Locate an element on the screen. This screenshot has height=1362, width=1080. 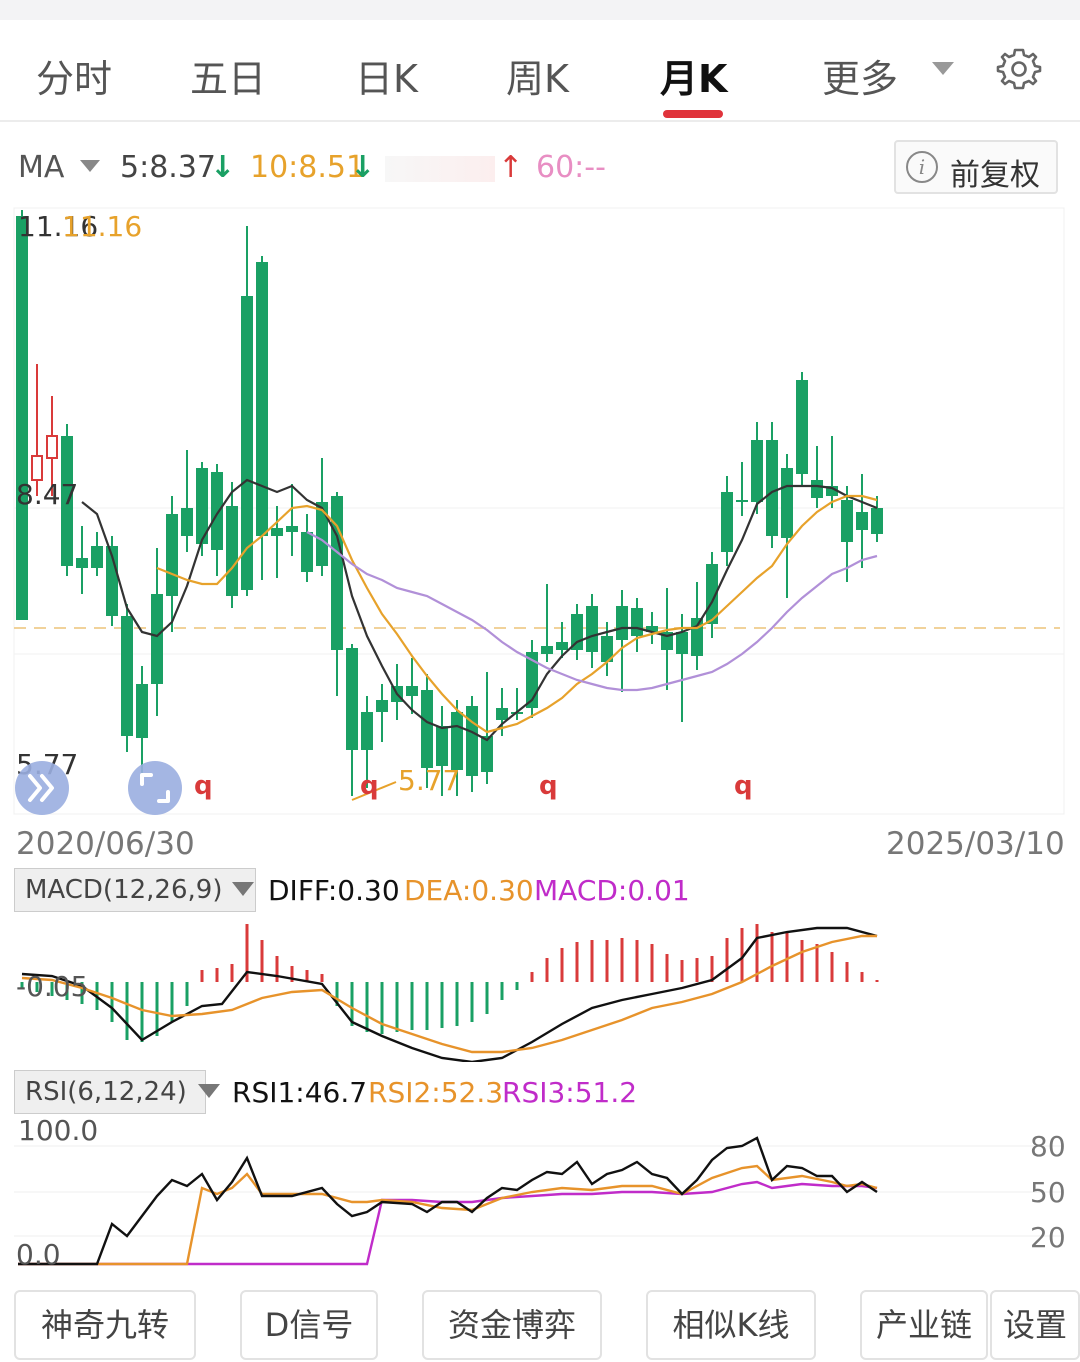
arrow-up-icon: ↑ is located at coordinates (511, 167).